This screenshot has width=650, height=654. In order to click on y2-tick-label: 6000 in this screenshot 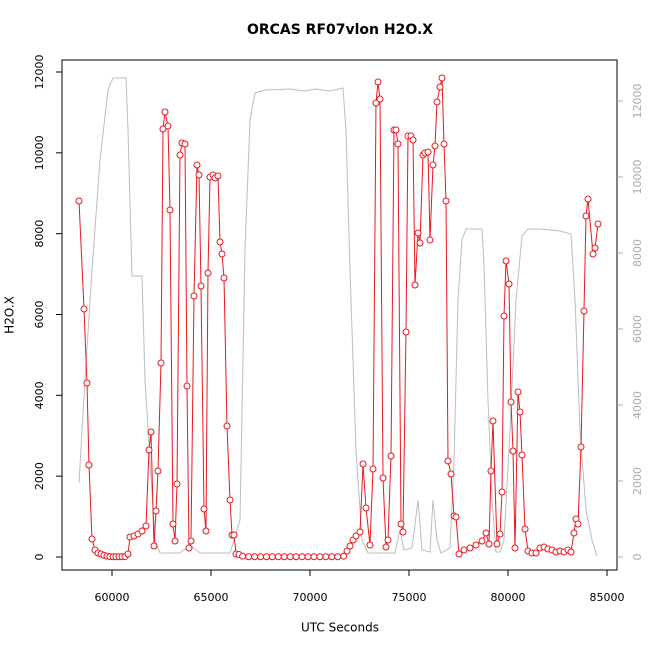, I will do `click(637, 329)`.